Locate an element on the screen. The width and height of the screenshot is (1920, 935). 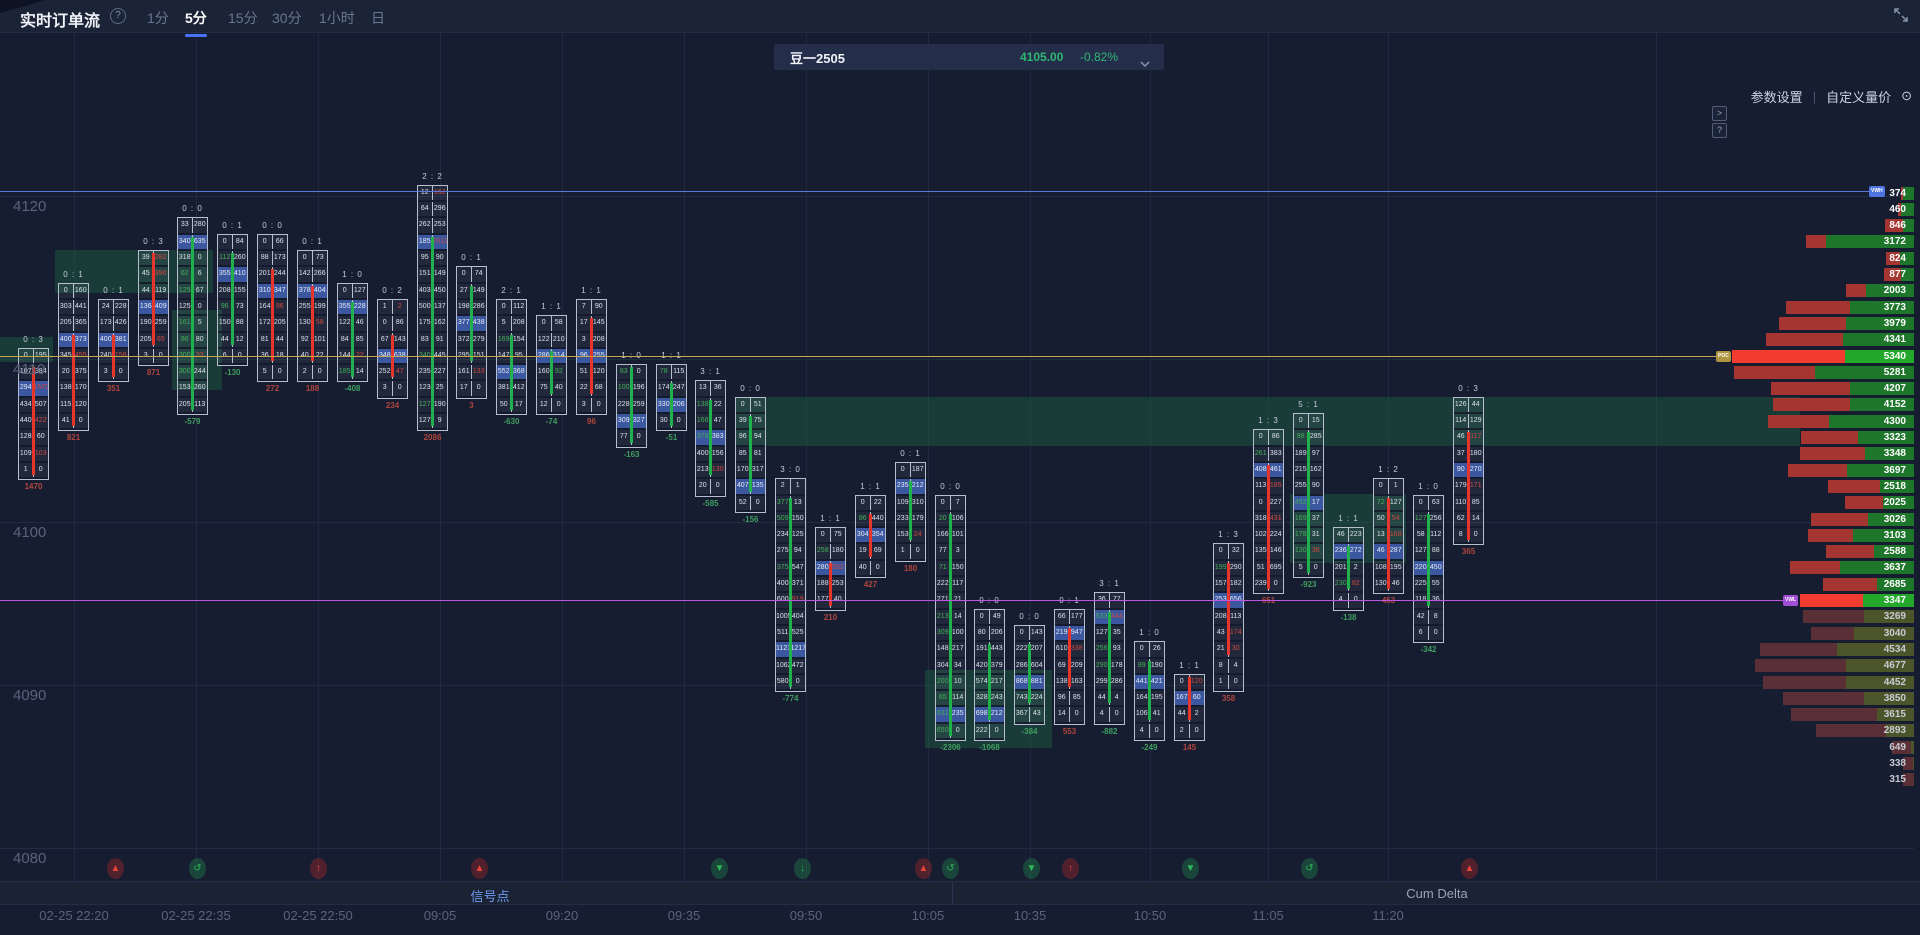
expand-icon is located at coordinates (1902, 16).